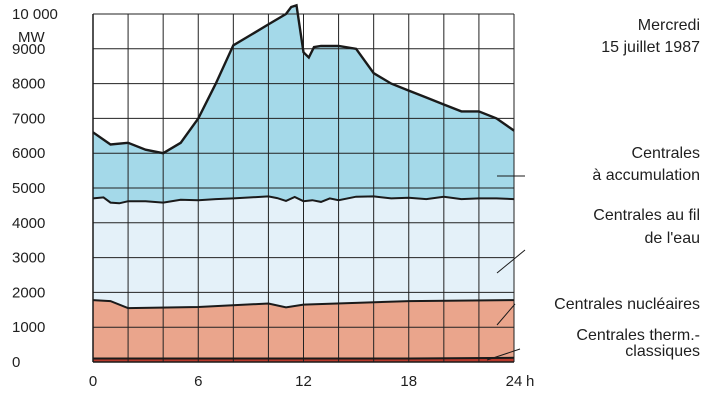  I want to click on x-unit-label: h, so click(530, 381).